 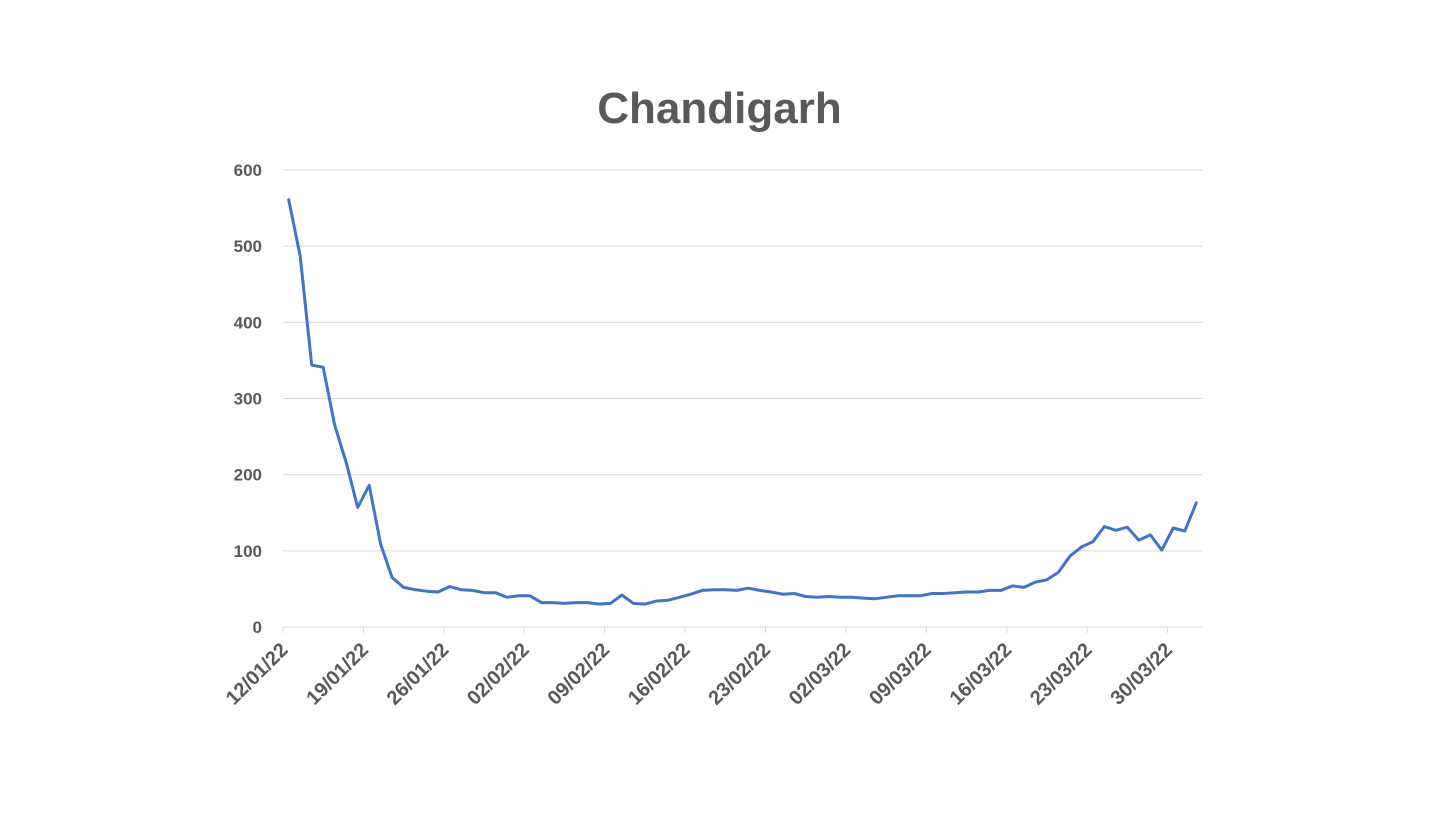 I want to click on x-tick-label: 19/01/22, so click(x=337, y=674).